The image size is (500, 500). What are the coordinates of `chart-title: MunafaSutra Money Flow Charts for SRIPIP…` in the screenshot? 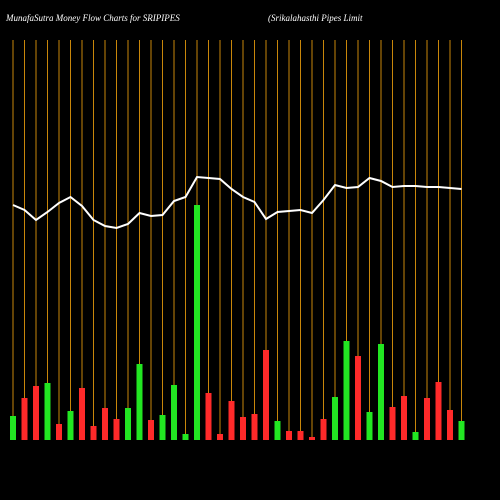 It's located at (92, 18).